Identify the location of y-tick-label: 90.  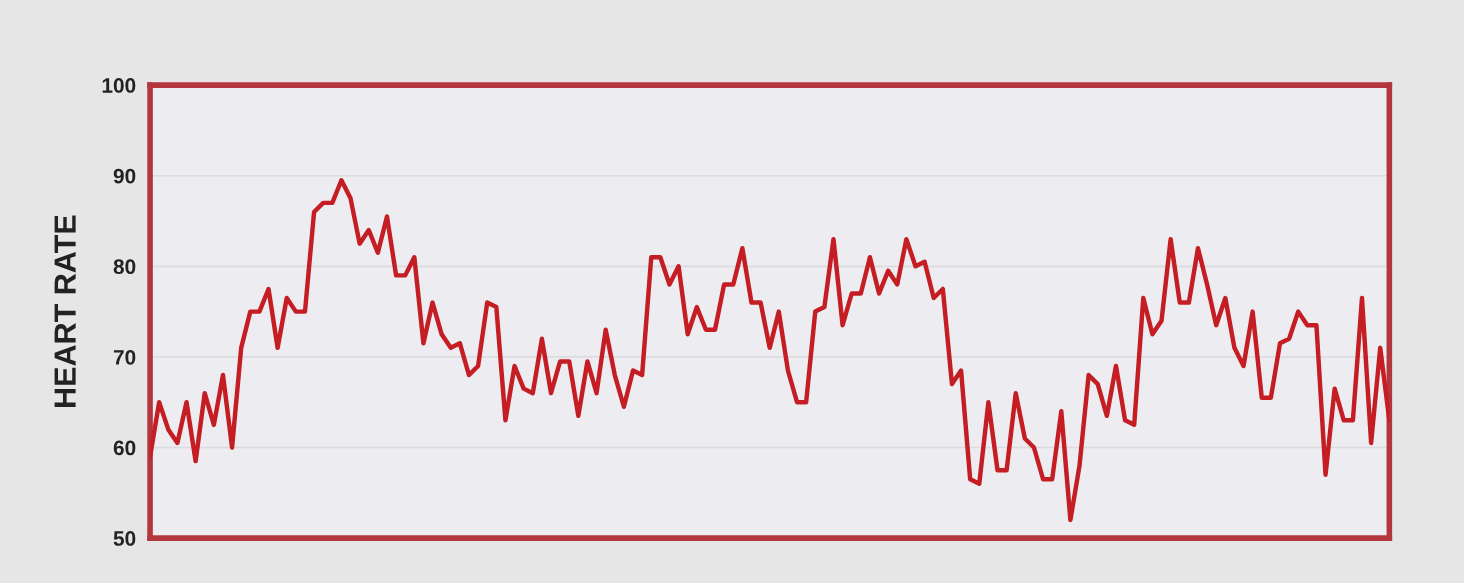
(124, 176).